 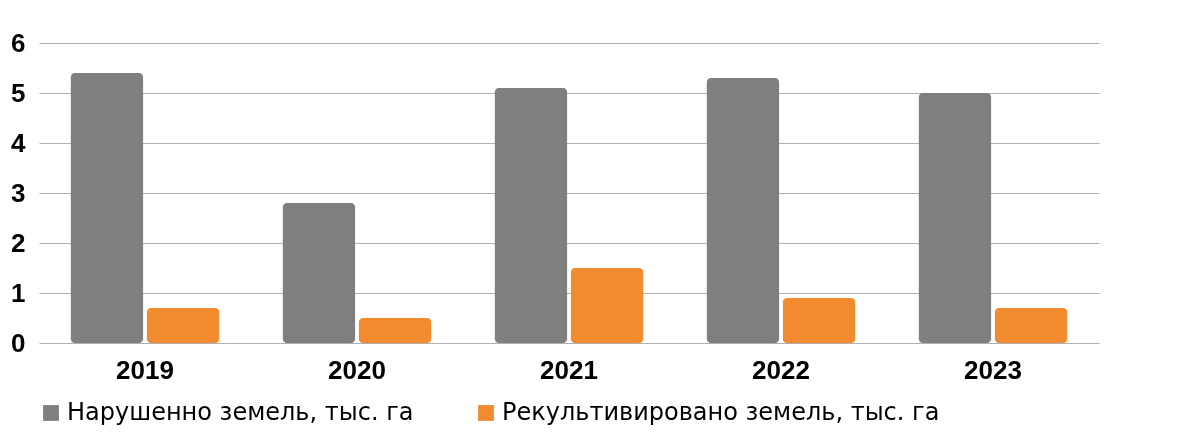 What do you see at coordinates (721, 412) in the screenshot?
I see `legend-label: Рекультивировано земель, тыс. га` at bounding box center [721, 412].